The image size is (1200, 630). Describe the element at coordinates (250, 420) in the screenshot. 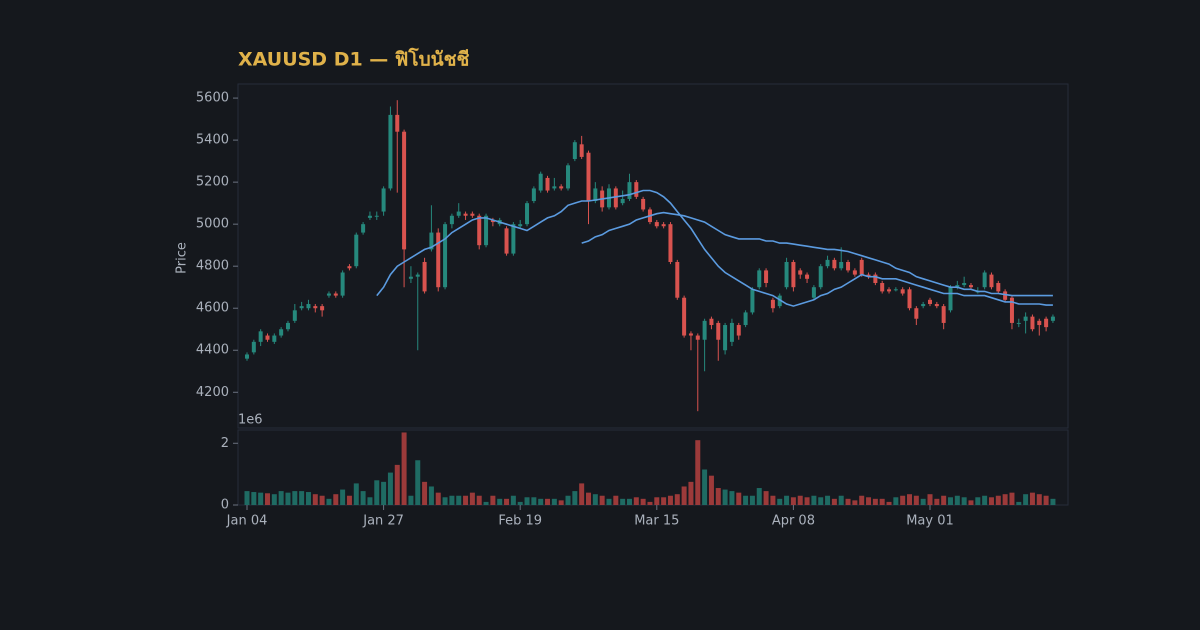

I see `volume-offset-label: 1e6` at that location.